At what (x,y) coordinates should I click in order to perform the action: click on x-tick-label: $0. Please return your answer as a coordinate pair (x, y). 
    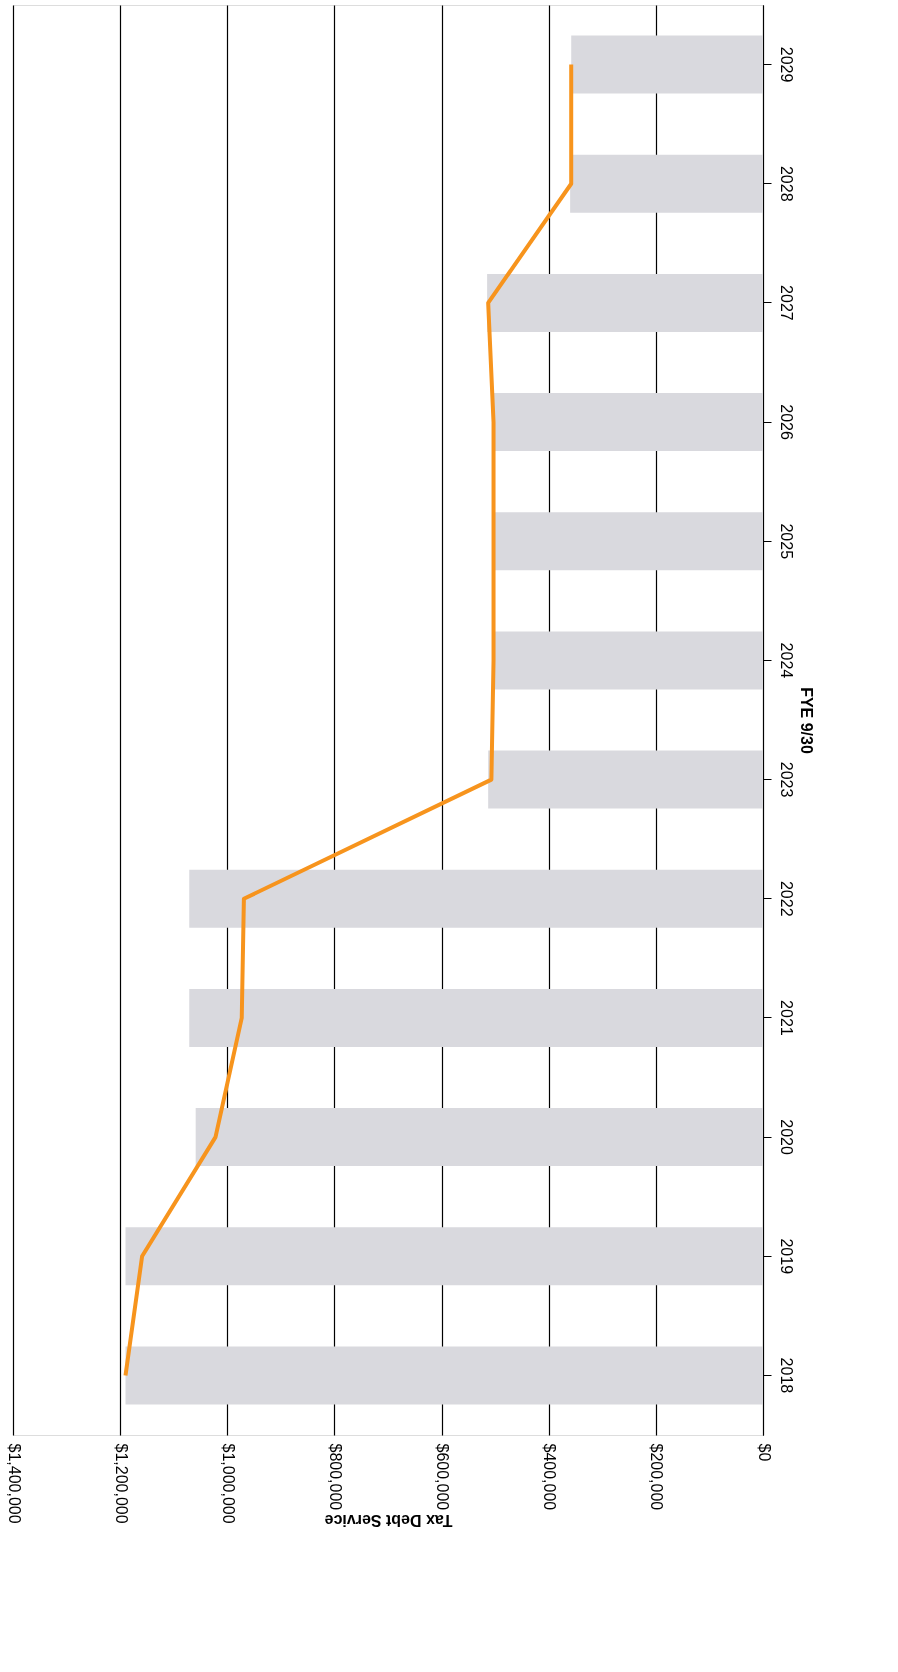
    Looking at the image, I should click on (764, 1452).